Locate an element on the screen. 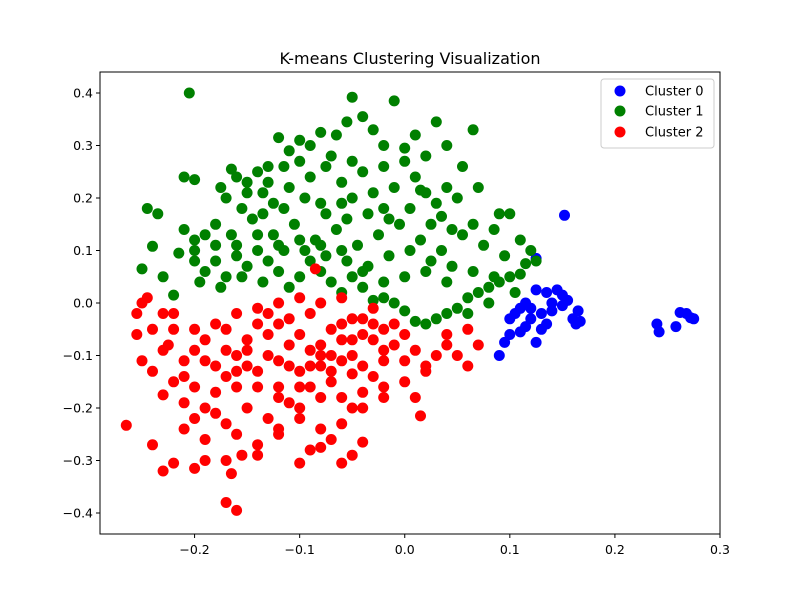 This screenshot has width=800, height=600. y-tick-label: −0.2 is located at coordinates (78, 408).